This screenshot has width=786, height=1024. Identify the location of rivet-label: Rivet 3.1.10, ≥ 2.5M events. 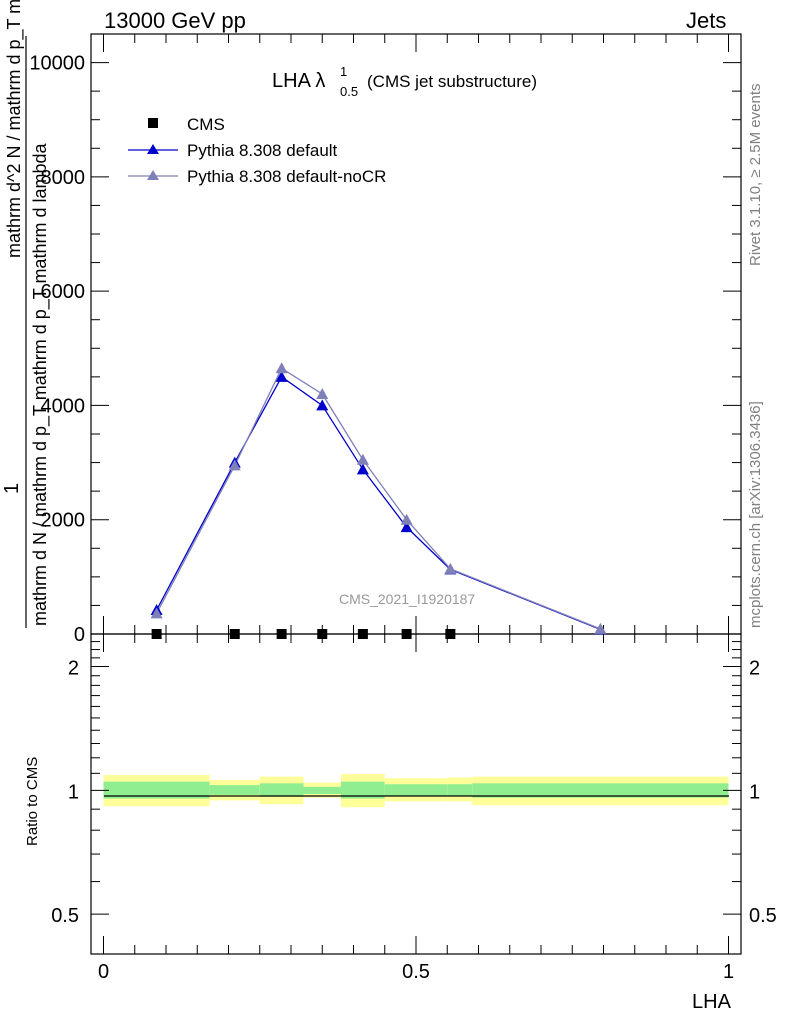
(755, 175).